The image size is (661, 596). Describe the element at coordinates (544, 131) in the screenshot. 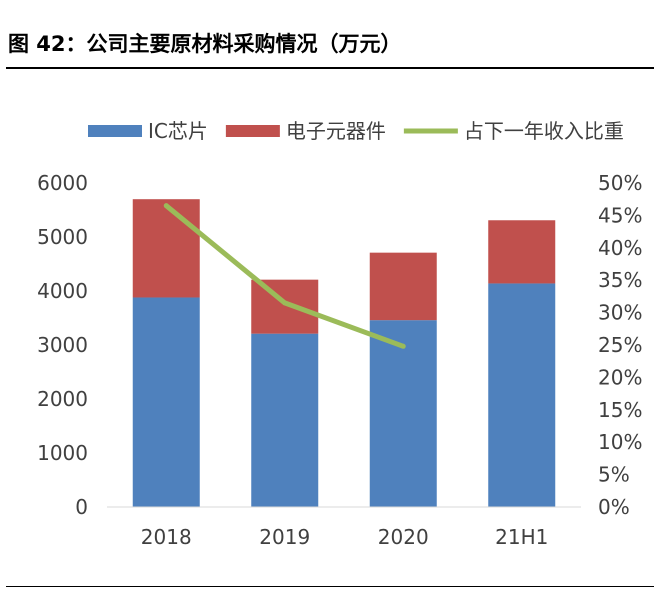

I see `legend-label-2: 占下一年收入比重` at that location.